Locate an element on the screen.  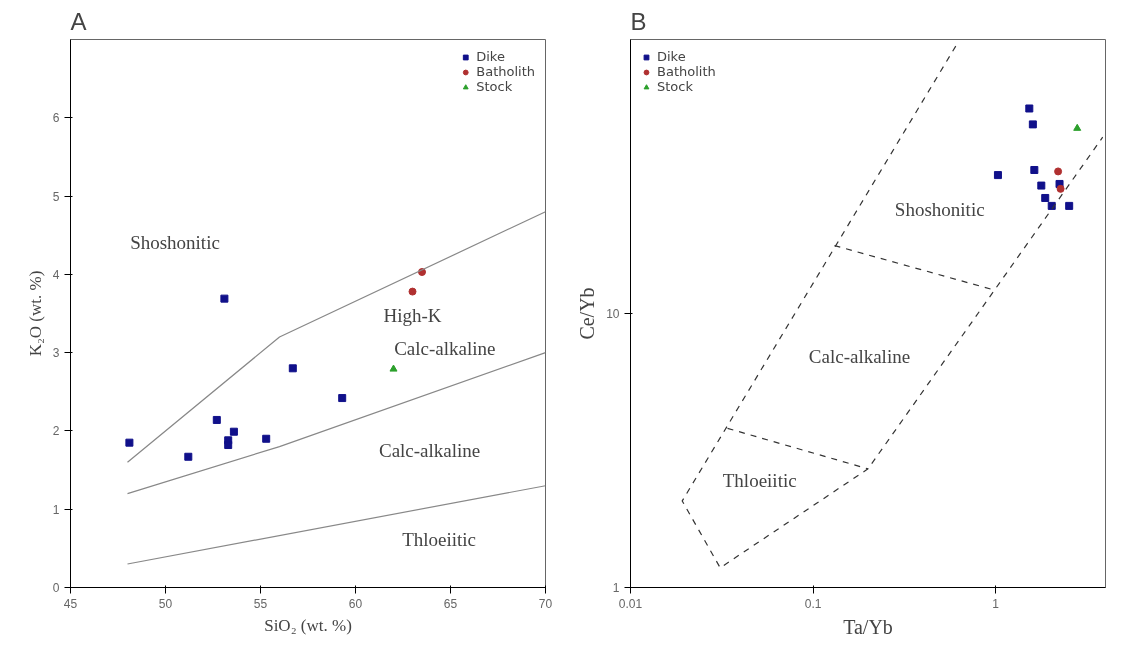
y-tick-label: 4 is located at coordinates (56, 274).